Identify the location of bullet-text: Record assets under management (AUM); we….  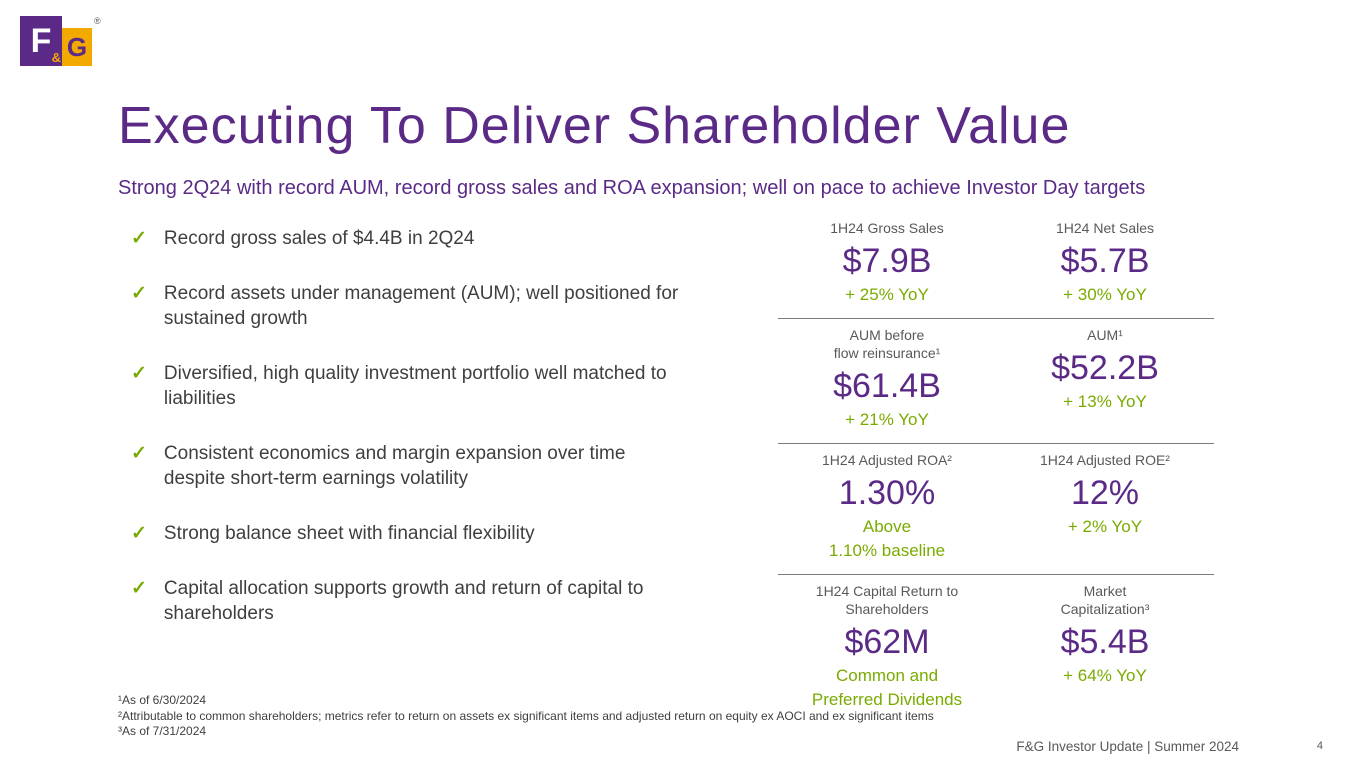
(421, 306).